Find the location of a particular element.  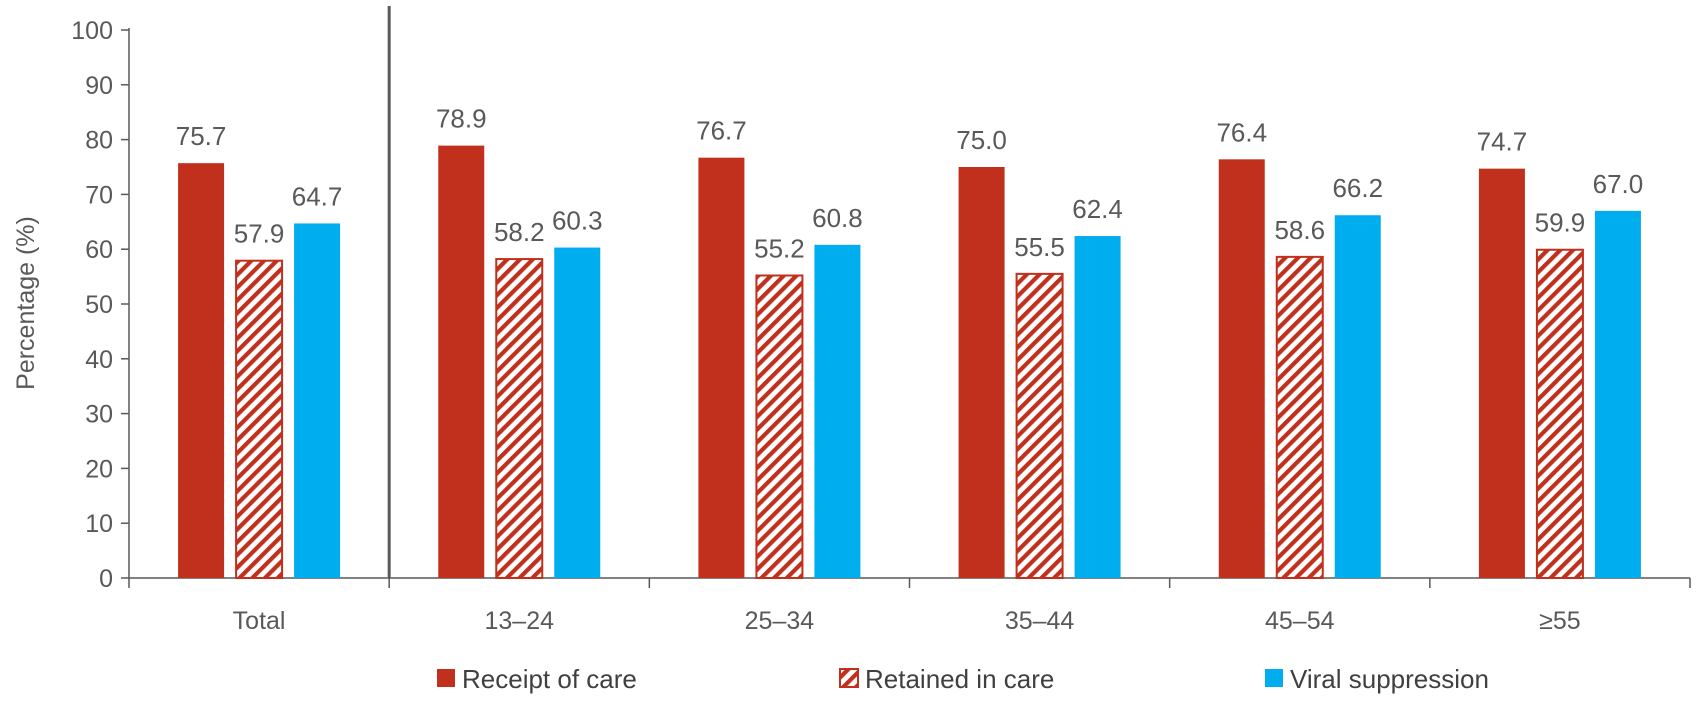

data-label: 55.2 is located at coordinates (779, 249).